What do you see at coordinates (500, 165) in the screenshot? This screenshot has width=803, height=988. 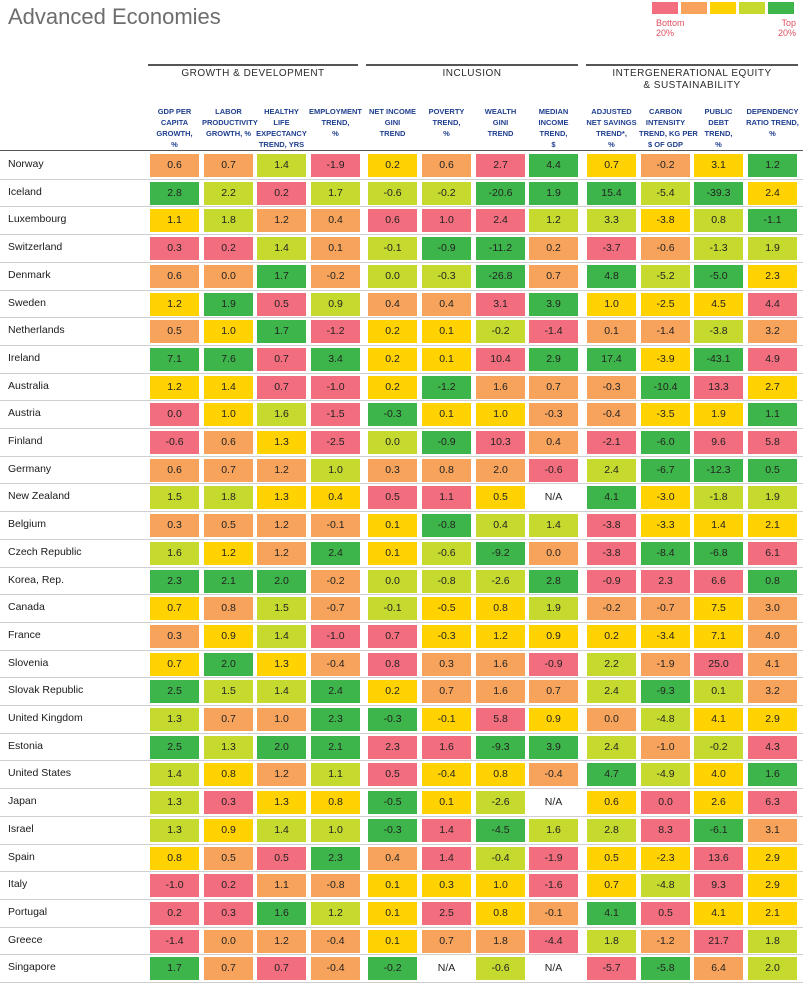 I see `table-cell: 2.7` at bounding box center [500, 165].